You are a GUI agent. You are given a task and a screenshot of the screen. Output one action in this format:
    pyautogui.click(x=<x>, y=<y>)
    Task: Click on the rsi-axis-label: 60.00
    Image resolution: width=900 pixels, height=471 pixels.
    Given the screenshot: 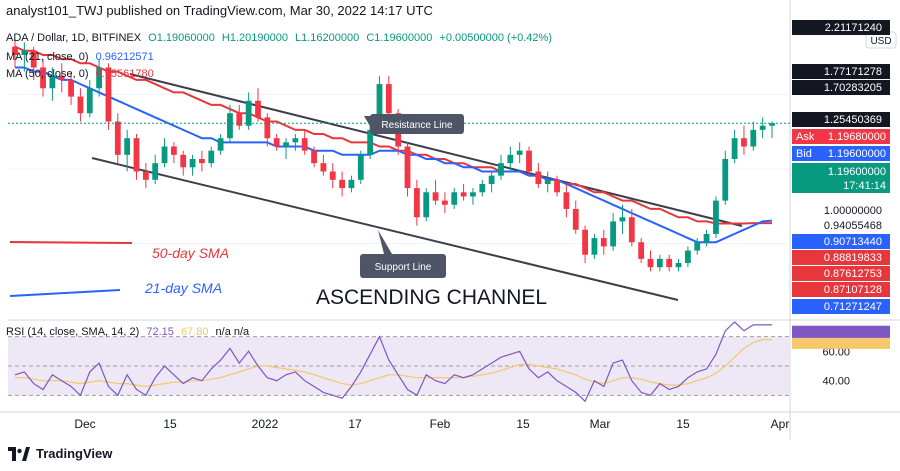 What is the action you would take?
    pyautogui.click(x=836, y=352)
    